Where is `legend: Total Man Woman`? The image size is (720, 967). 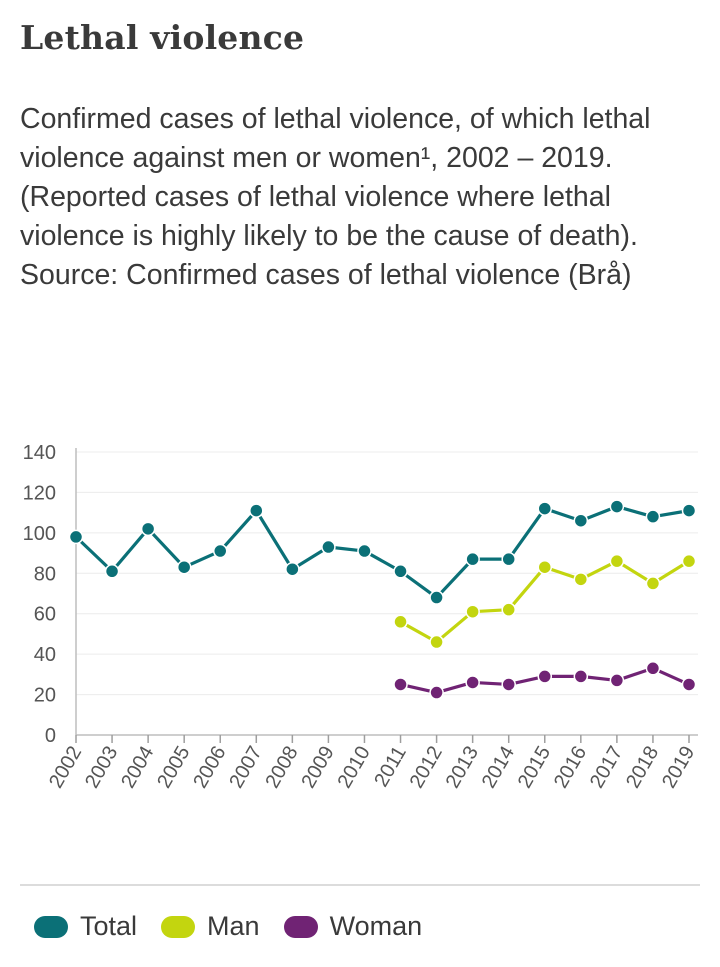
legend: Total Man Woman is located at coordinates (240, 926).